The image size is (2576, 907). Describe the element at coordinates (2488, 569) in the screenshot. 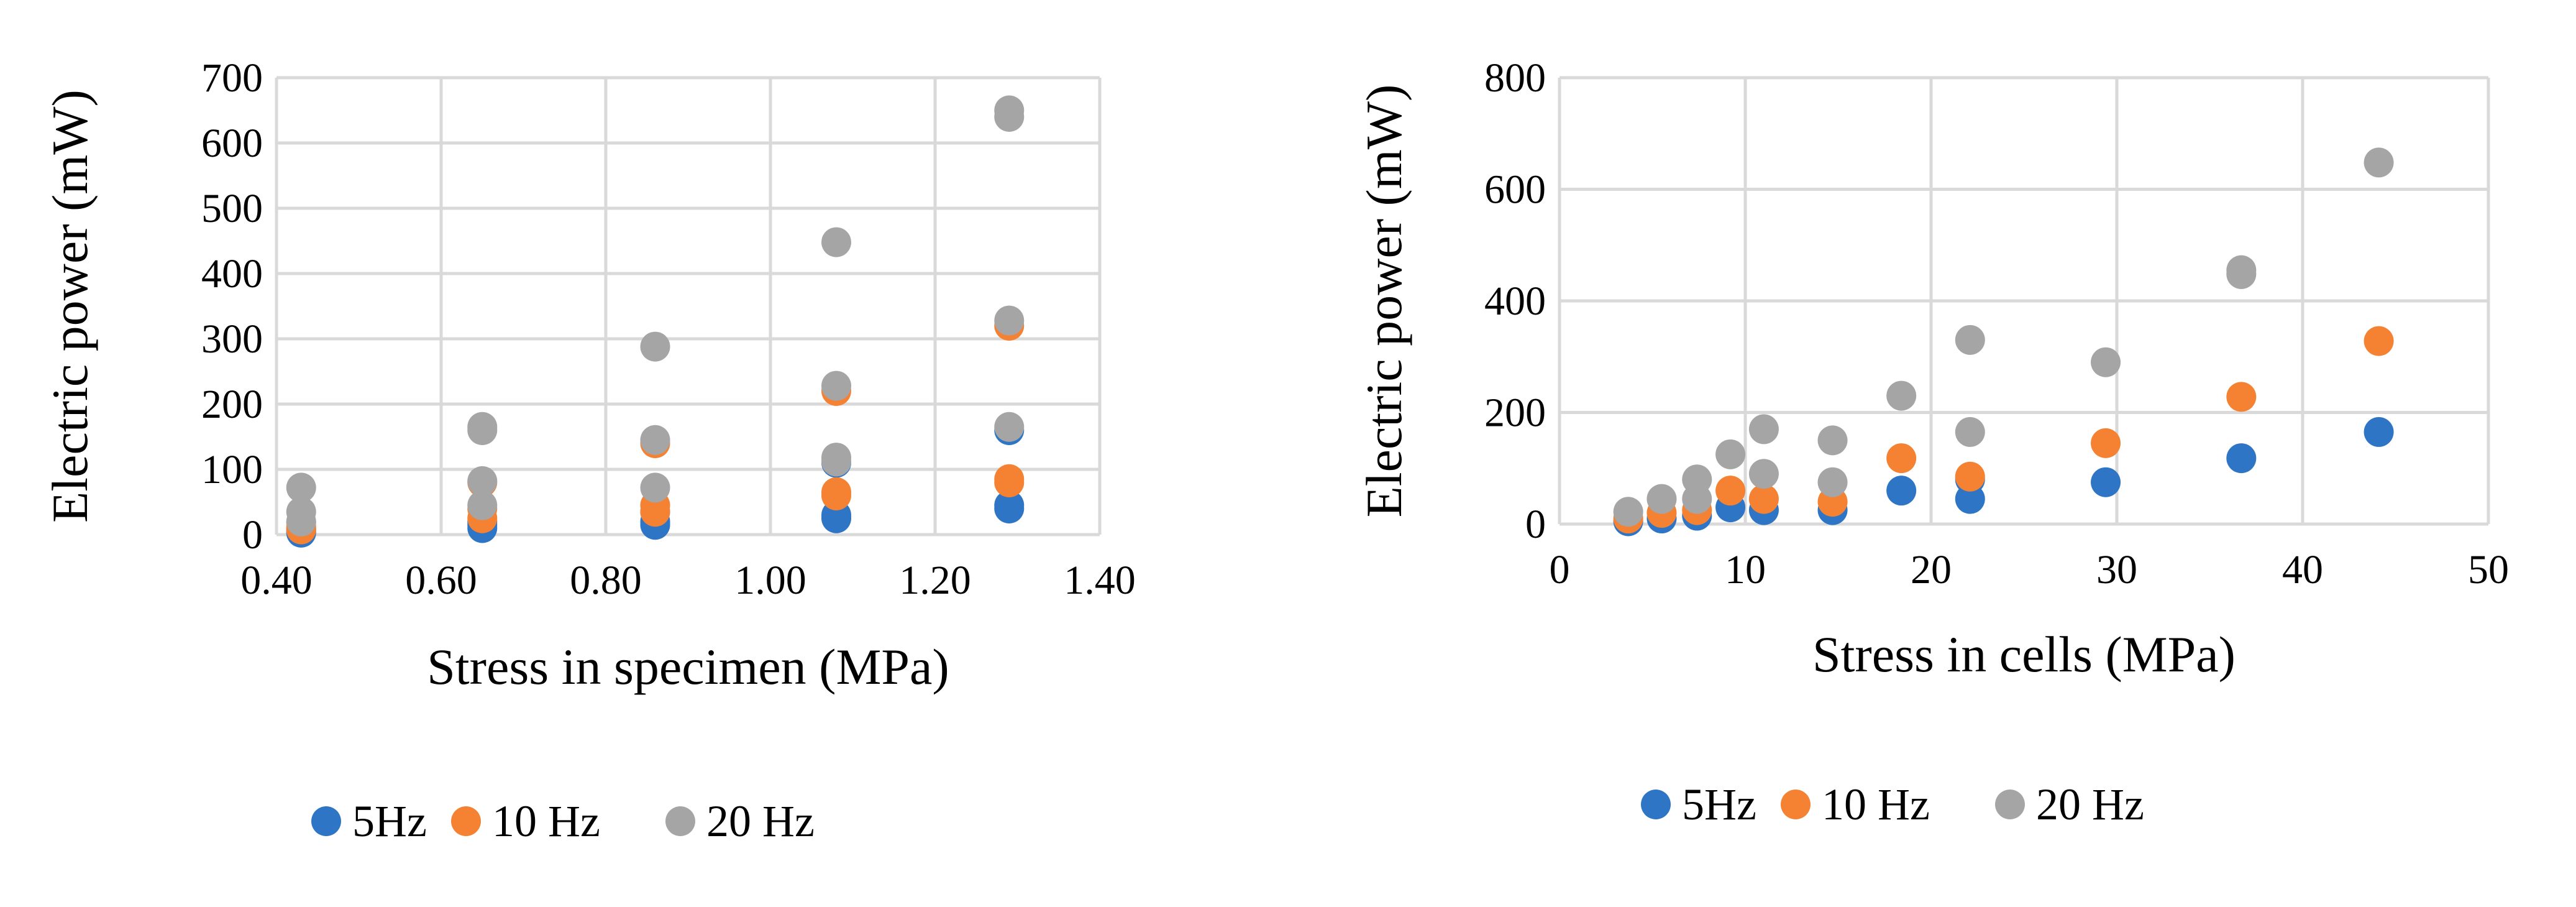

I see `x-tick-label: 50` at that location.